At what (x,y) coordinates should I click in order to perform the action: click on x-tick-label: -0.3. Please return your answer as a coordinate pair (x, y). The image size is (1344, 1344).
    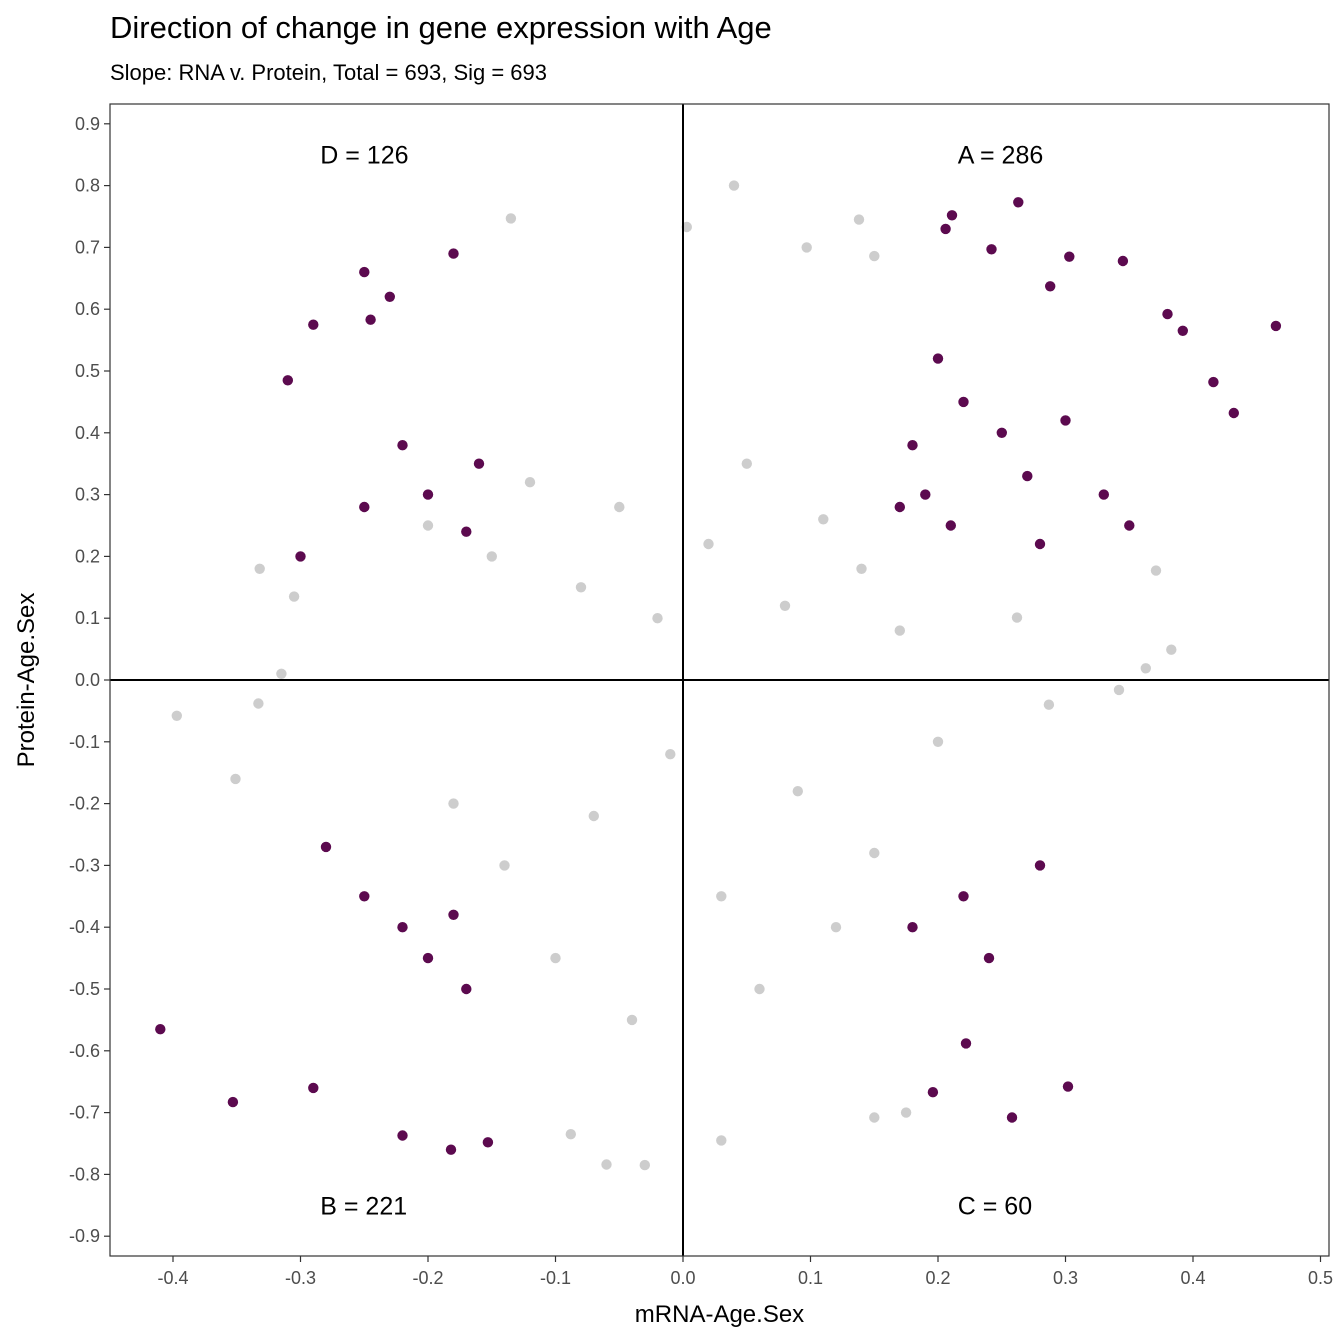
    Looking at the image, I should click on (300, 1278).